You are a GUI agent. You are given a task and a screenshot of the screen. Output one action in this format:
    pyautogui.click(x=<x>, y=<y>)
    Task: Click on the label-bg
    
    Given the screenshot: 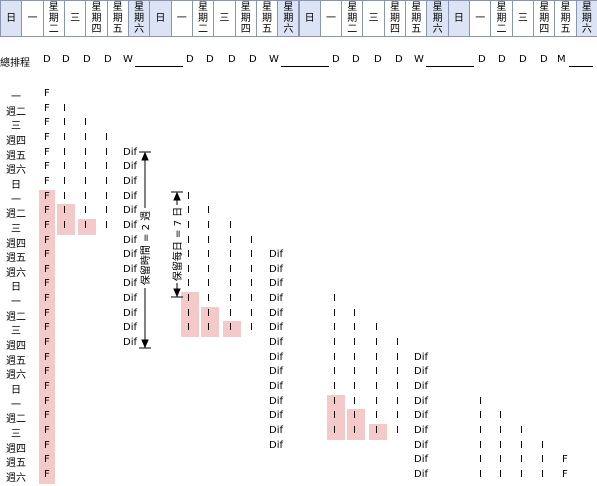 What is the action you would take?
    pyautogui.click(x=177, y=244)
    